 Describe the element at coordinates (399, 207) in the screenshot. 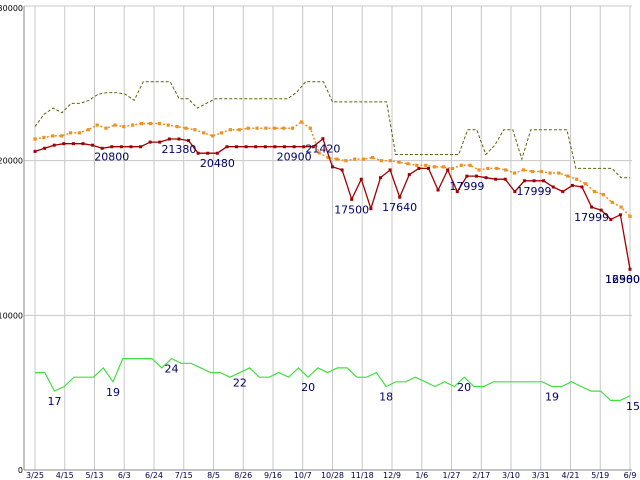

I see `data-label: 17640` at that location.